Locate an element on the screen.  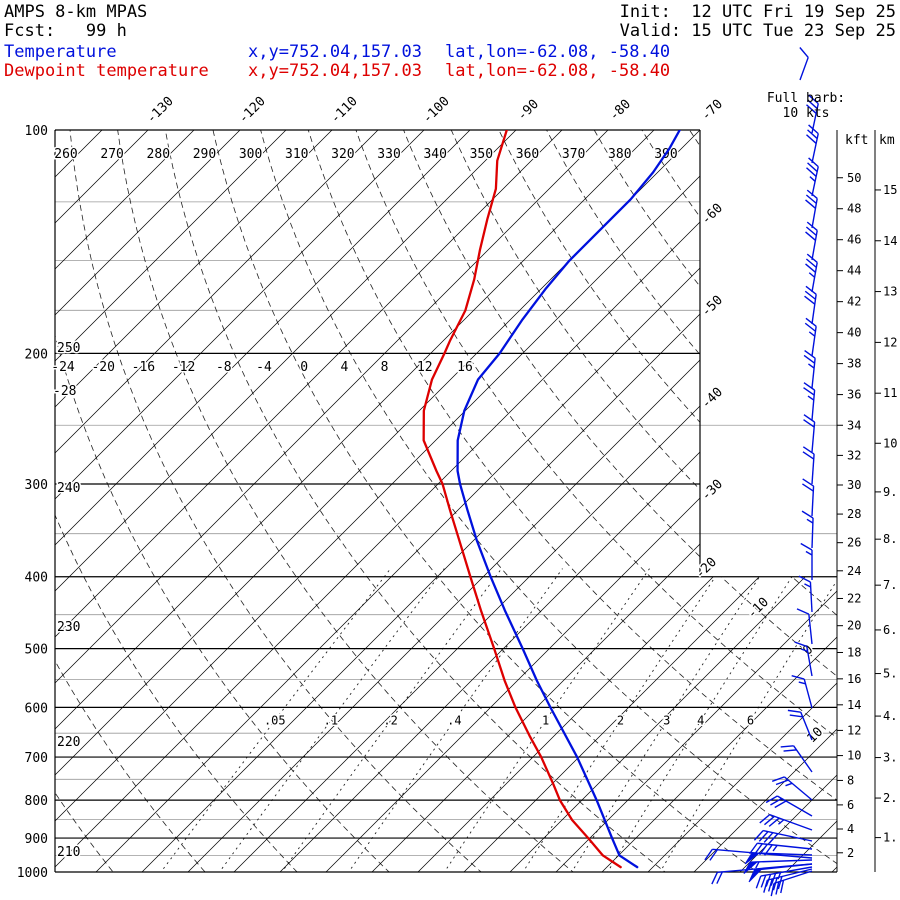
barb-legend-line1: Full barb: is located at coordinates (806, 98).